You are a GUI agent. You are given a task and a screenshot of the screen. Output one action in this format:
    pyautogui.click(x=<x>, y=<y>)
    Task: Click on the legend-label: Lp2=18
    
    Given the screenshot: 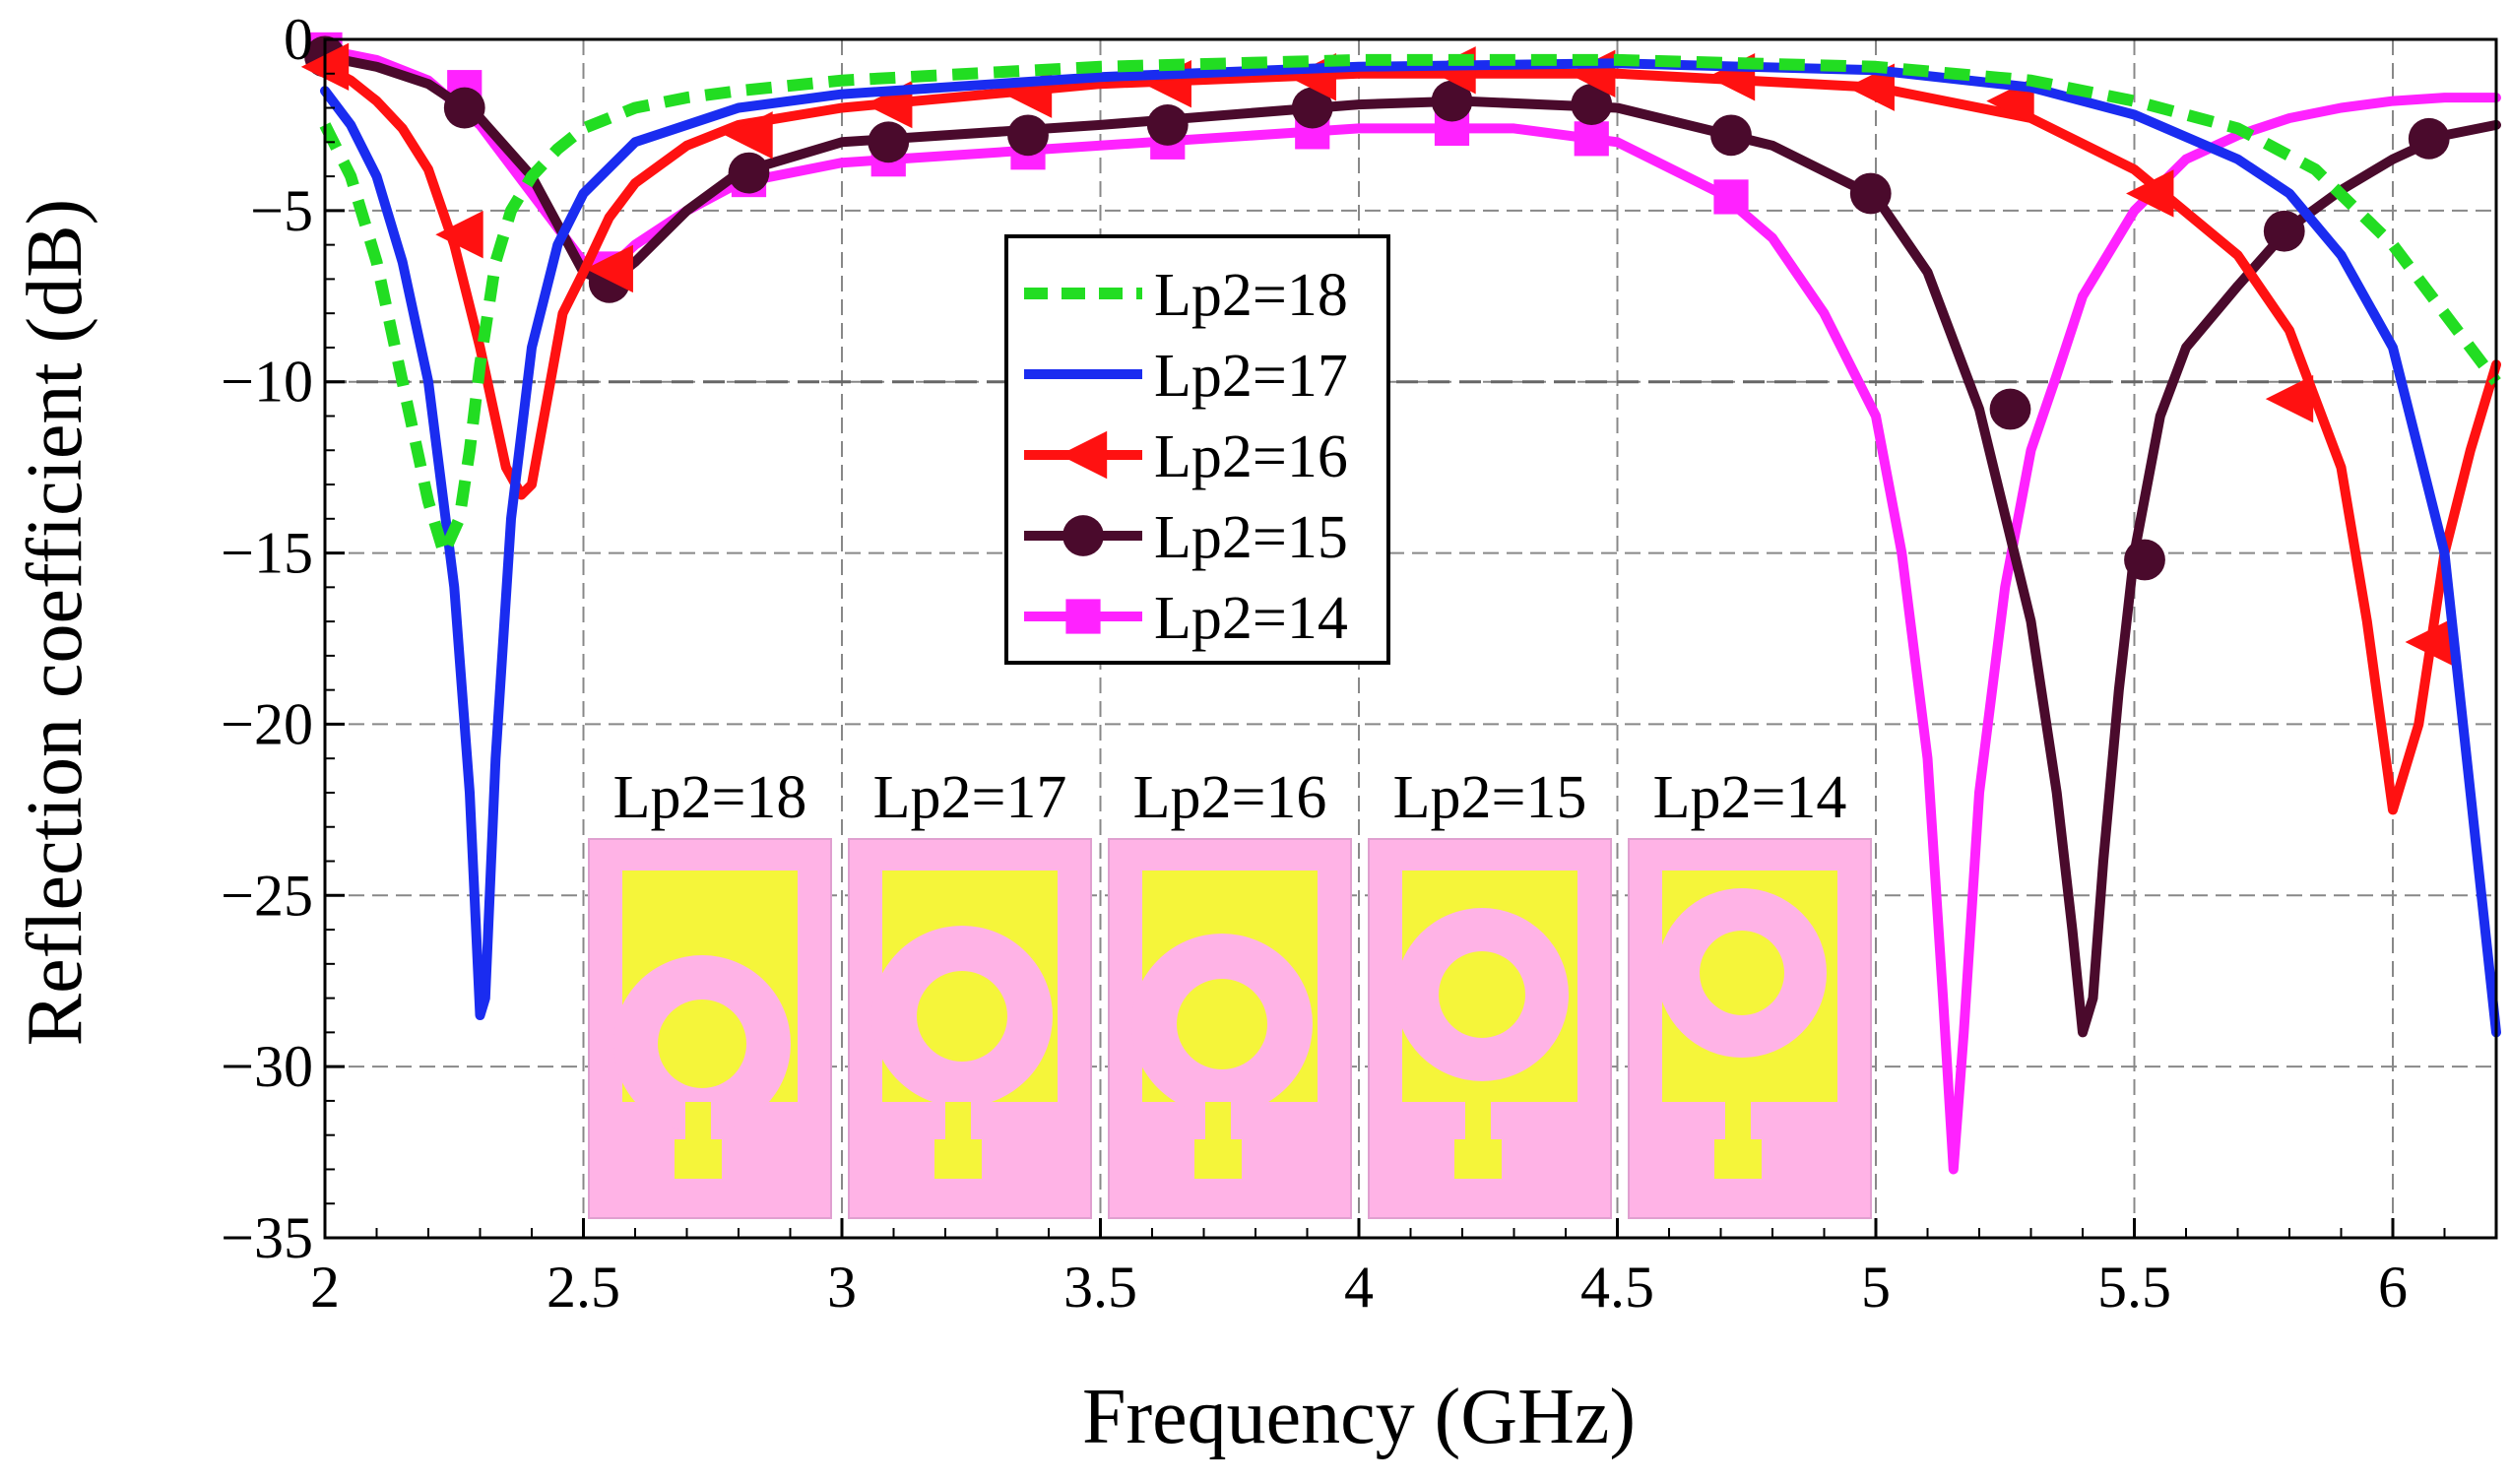 What is the action you would take?
    pyautogui.click(x=1251, y=295)
    